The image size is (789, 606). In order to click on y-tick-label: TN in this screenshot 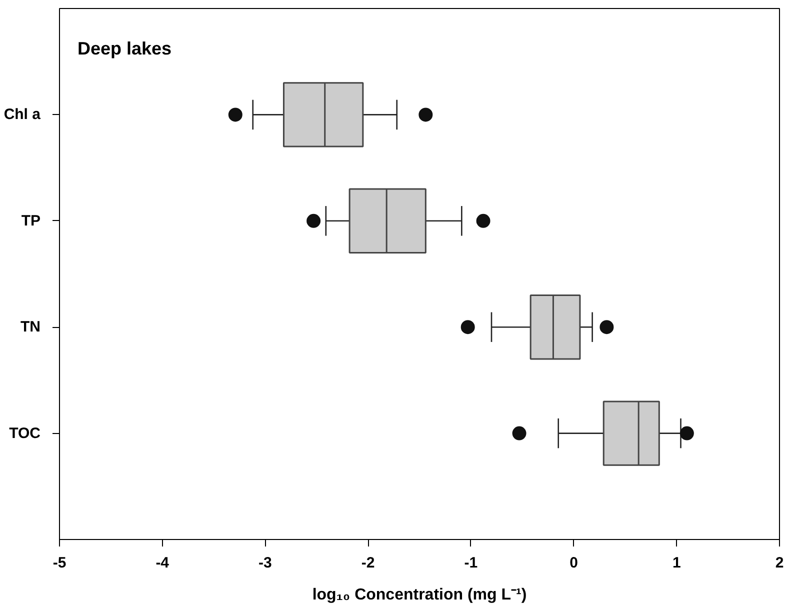, I will do `click(30, 327)`.